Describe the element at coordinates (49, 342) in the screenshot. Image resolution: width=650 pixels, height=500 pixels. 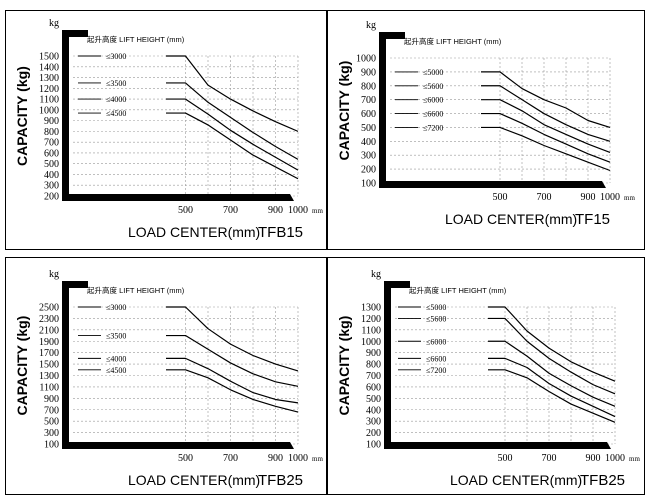
I see `y-tick-label: 1900` at that location.